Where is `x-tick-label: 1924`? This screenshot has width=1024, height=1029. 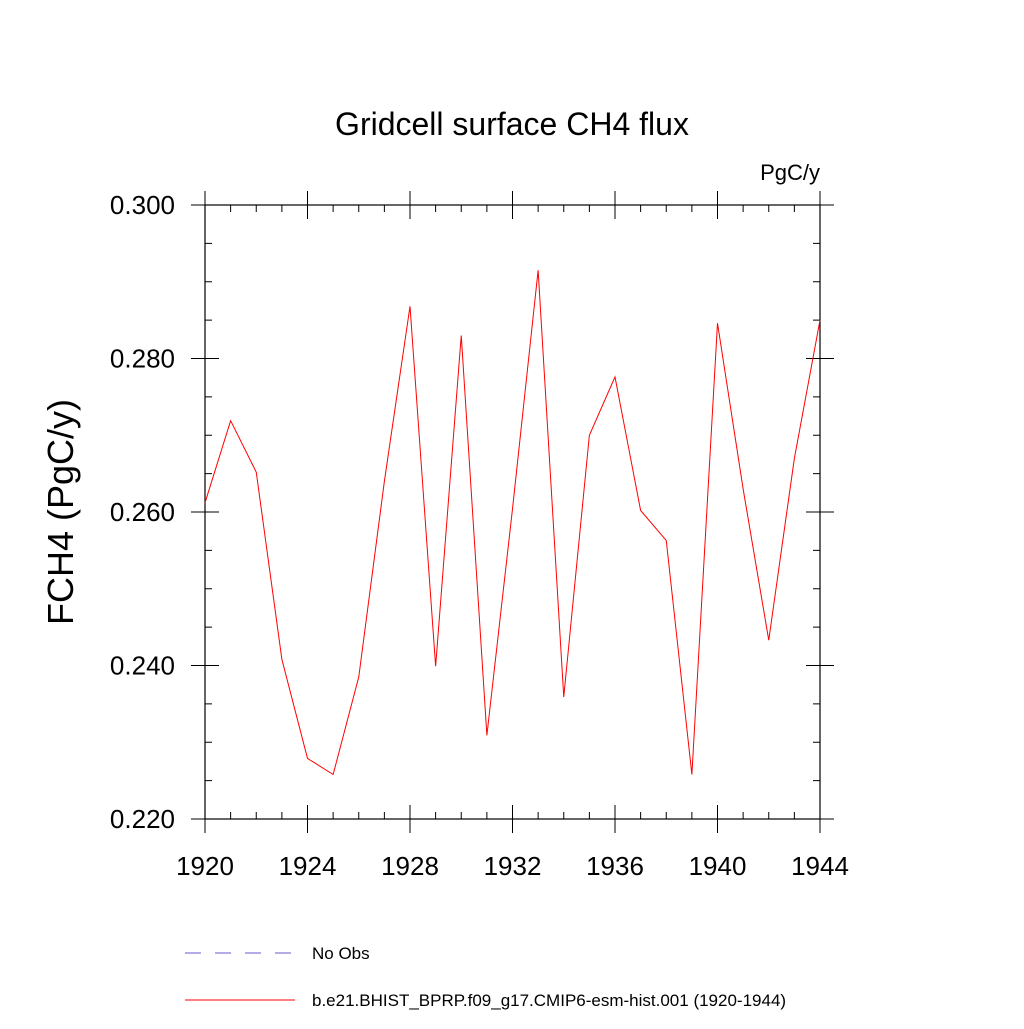
x-tick-label: 1924 is located at coordinates (308, 866).